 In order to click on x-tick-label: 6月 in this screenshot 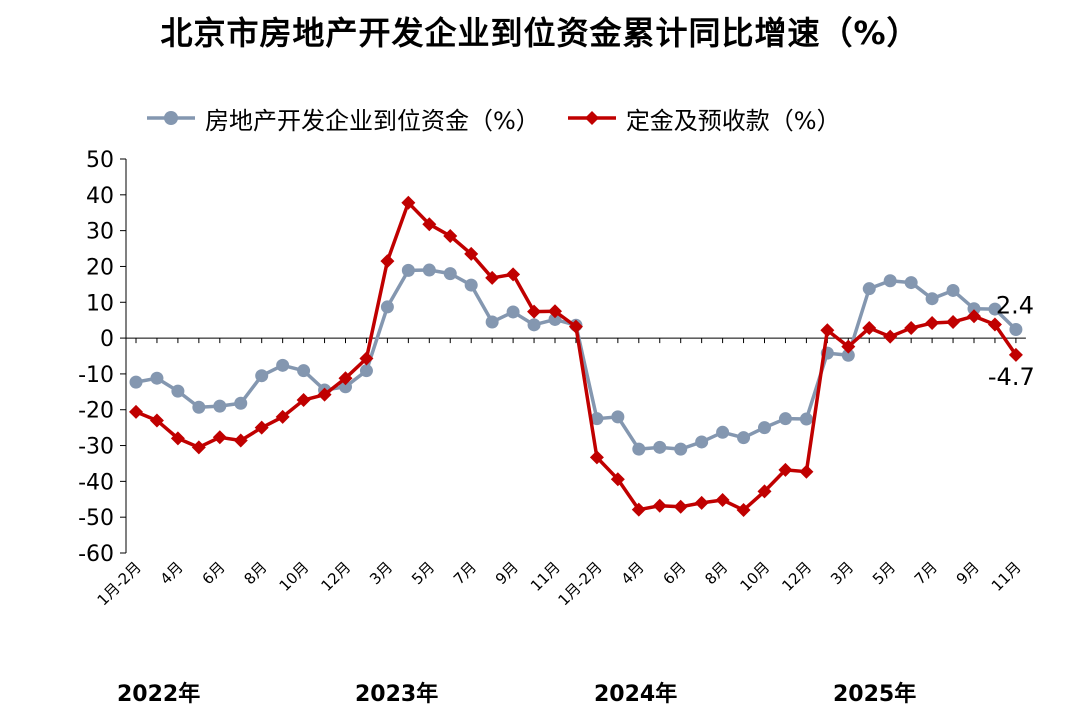, I will do `click(214, 573)`.